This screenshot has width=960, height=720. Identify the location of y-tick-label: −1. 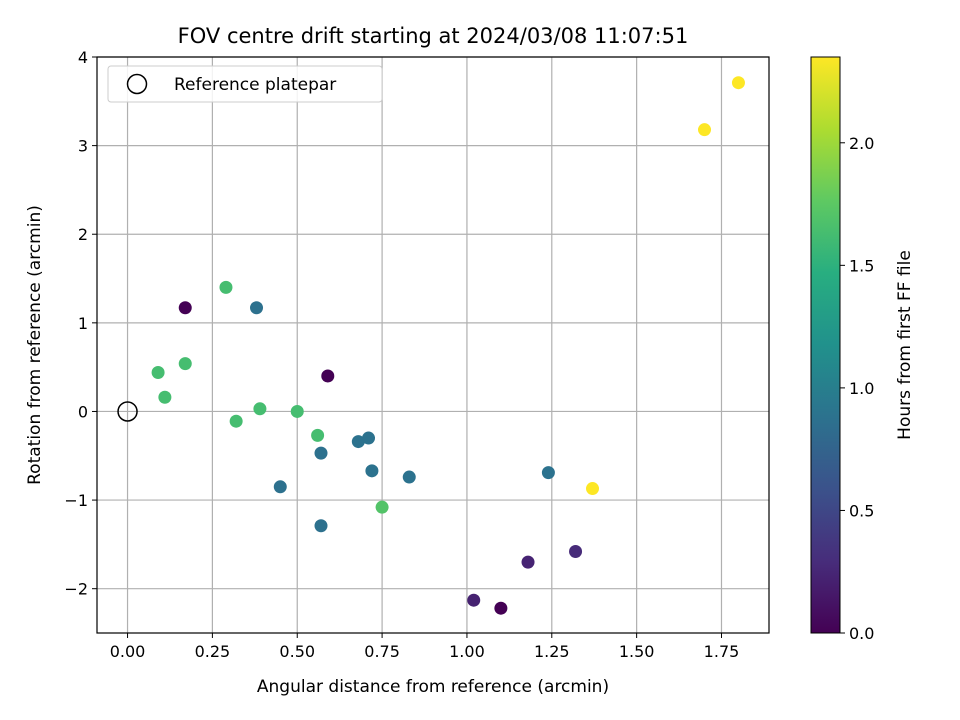
(76, 500).